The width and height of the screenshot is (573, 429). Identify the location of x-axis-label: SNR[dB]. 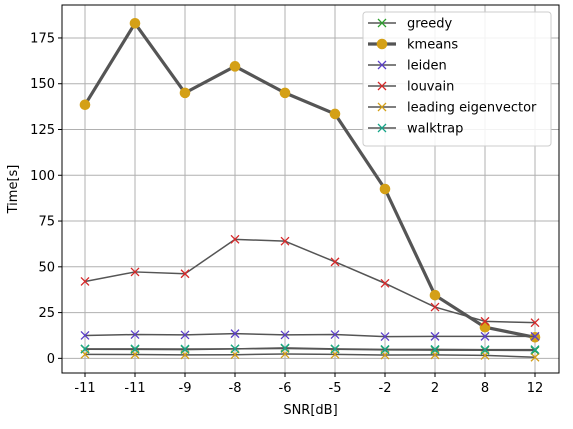
(310, 410).